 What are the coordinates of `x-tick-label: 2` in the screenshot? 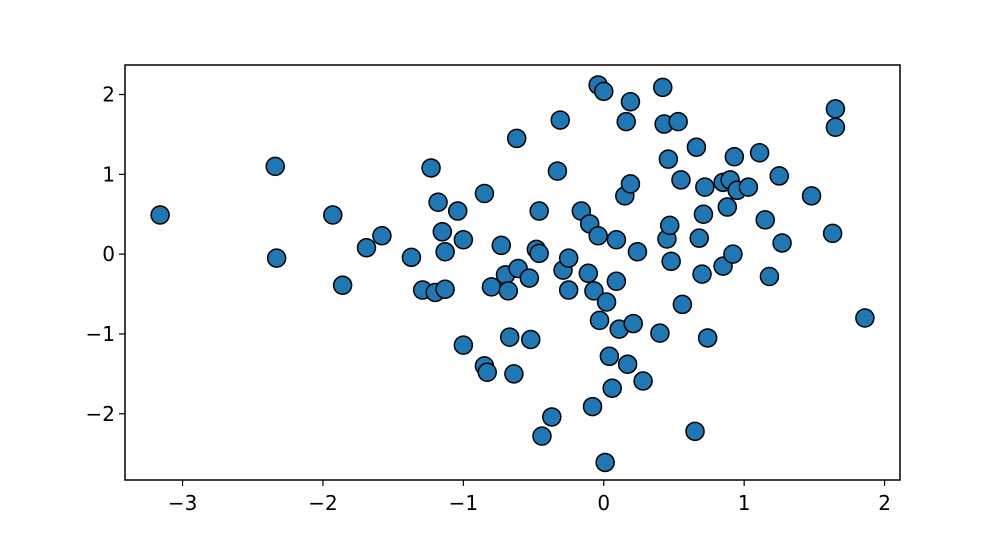 It's located at (884, 503).